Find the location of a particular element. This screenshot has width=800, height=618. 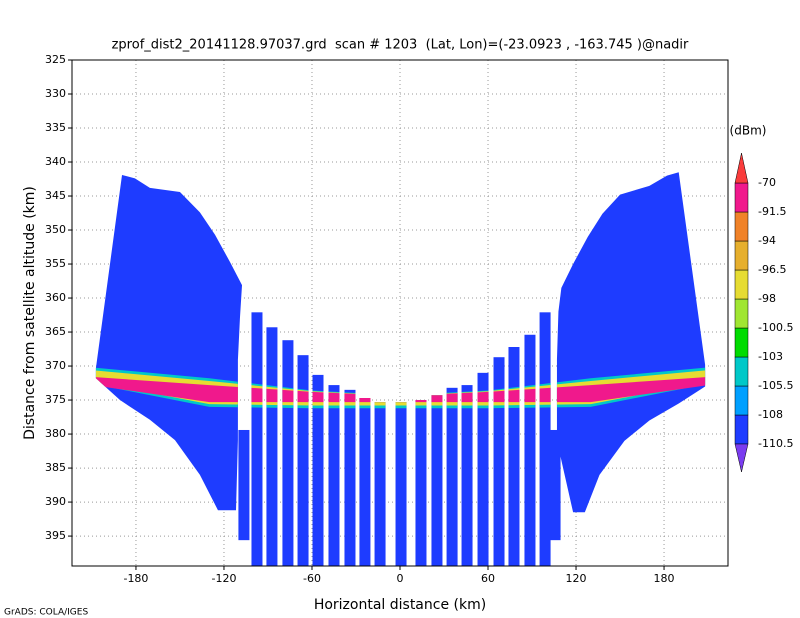

y-tick-label: 370 is located at coordinates (55, 365).